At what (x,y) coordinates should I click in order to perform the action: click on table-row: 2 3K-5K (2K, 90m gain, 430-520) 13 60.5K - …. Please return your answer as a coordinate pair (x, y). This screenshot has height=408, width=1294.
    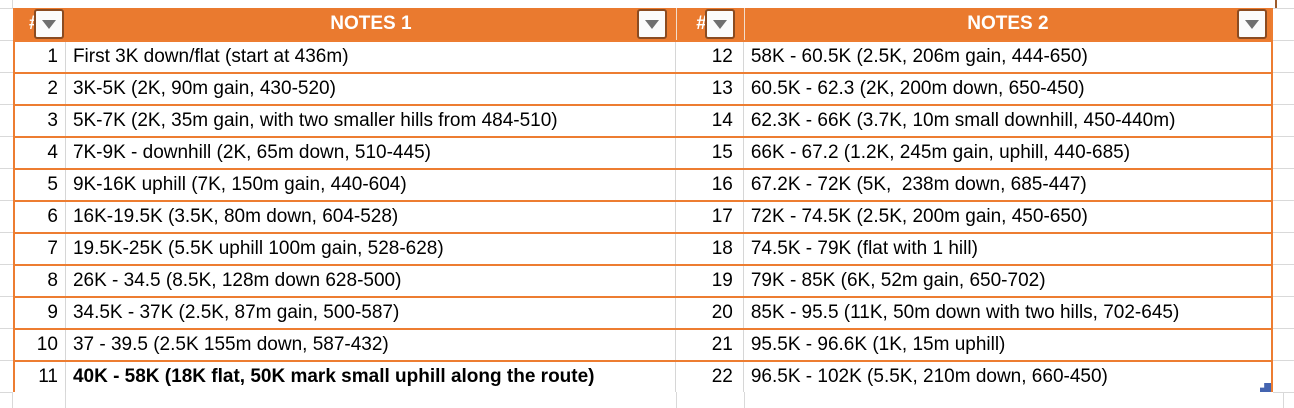
    Looking at the image, I should click on (643, 88).